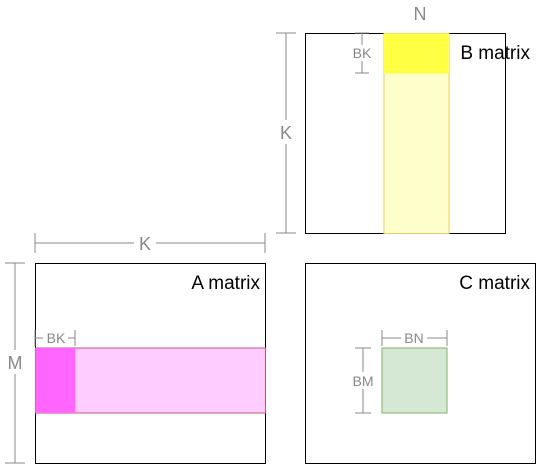 The height and width of the screenshot is (464, 536). What do you see at coordinates (420, 14) in the screenshot?
I see `b-matrix-n-label: N` at bounding box center [420, 14].